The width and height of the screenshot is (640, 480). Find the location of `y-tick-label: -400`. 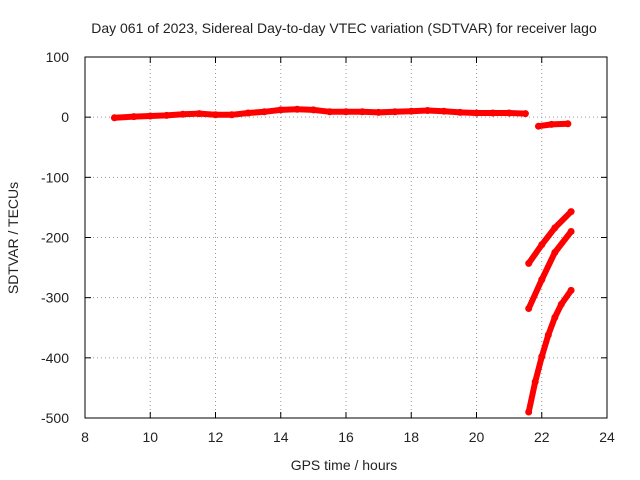

y-tick-label: -400 is located at coordinates (55, 358).